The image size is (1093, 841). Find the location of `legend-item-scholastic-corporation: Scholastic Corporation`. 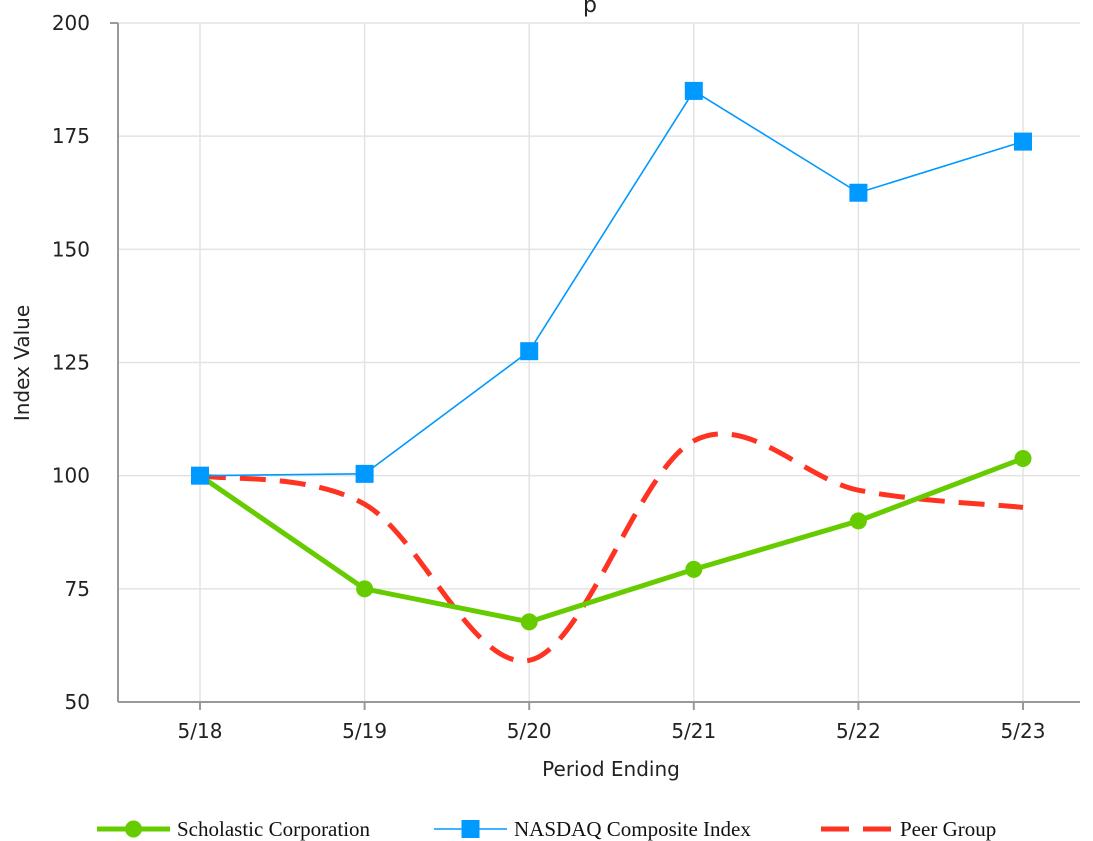

legend-item-scholastic-corporation: Scholastic Corporation is located at coordinates (234, 829).